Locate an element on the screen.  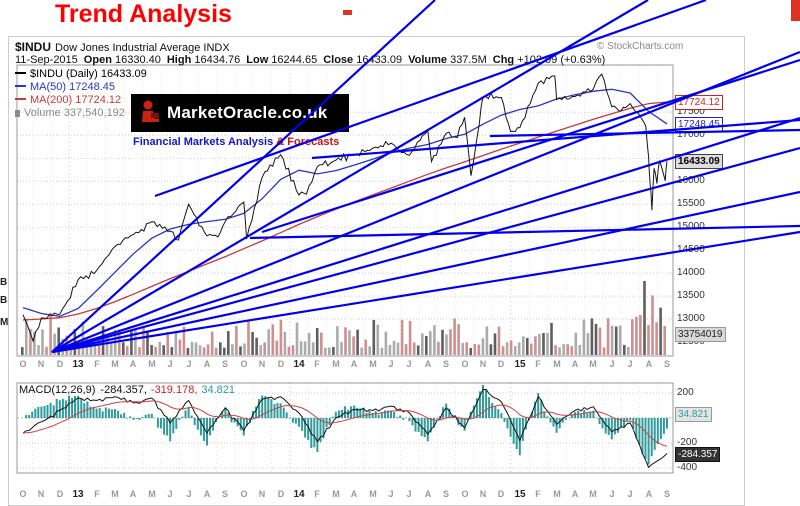
quote-label: Close is located at coordinates (338, 60).